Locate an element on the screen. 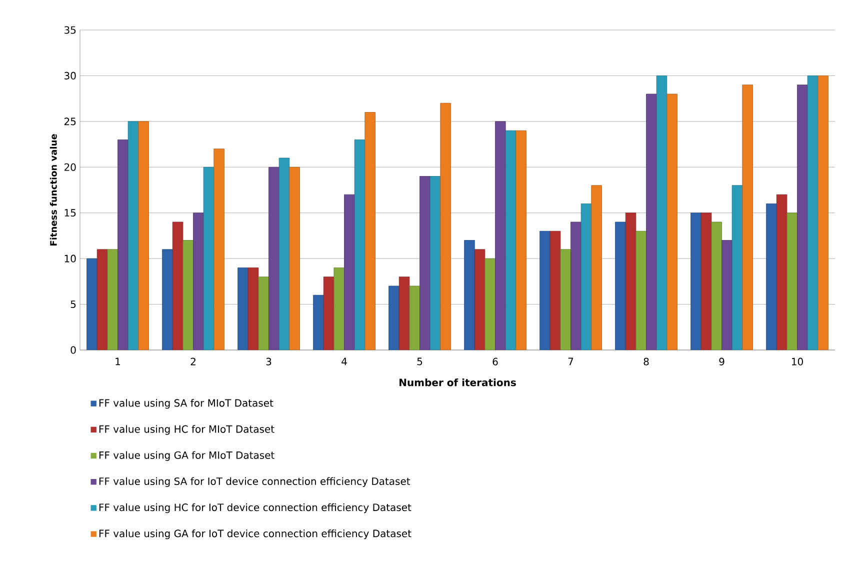 Image resolution: width=844 pixels, height=582 pixels. x-tick-label: 7 is located at coordinates (571, 362).